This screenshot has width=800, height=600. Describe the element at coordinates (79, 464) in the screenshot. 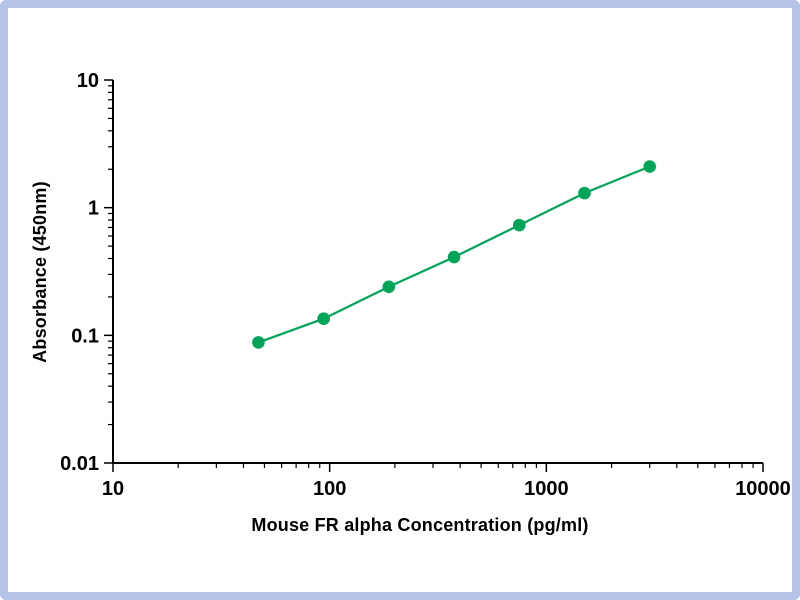

I see `y-tick-label: 0.01` at that location.